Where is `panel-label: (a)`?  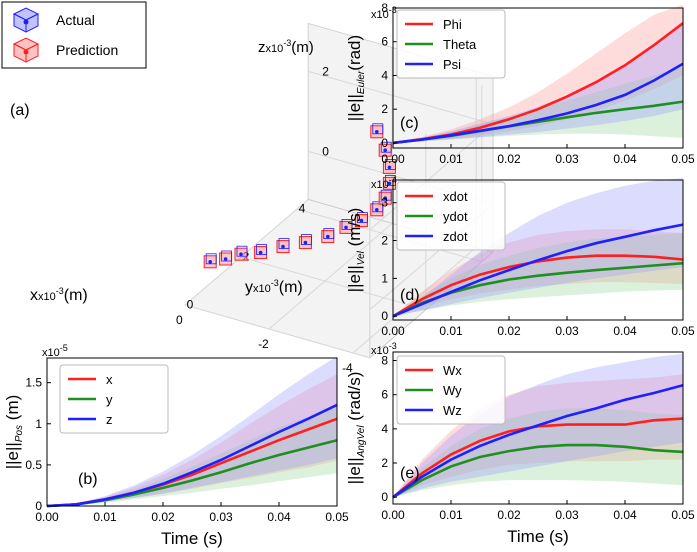 panel-label: (a) is located at coordinates (20, 110).